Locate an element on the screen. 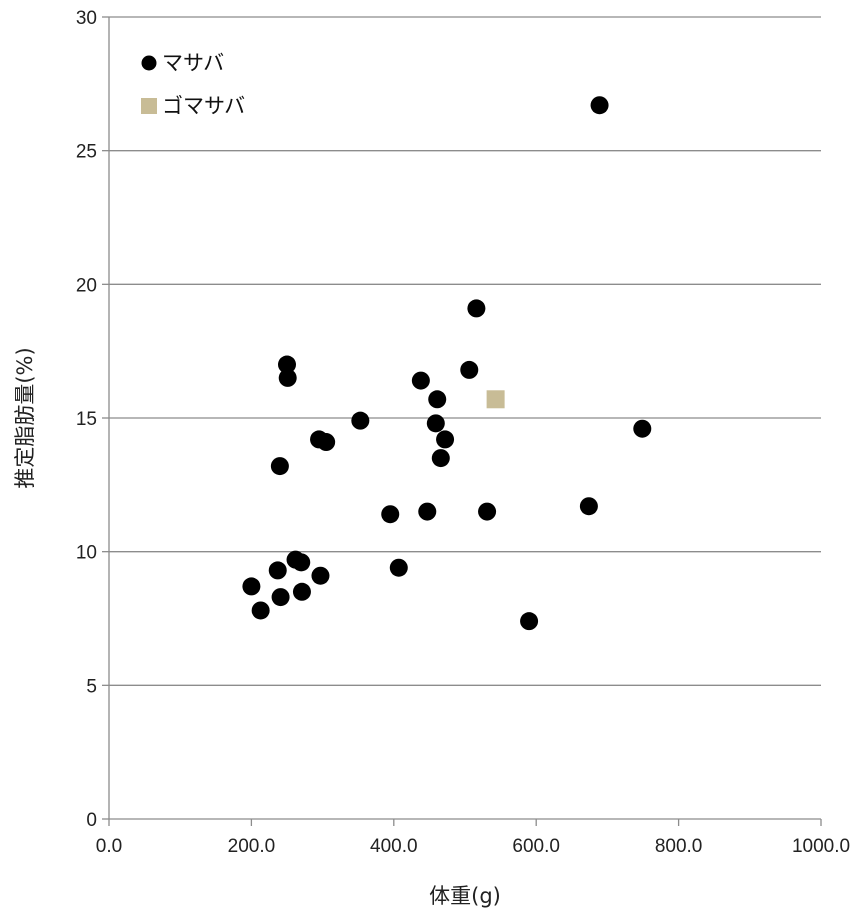  x-tick-label: 200.0 is located at coordinates (252, 846).